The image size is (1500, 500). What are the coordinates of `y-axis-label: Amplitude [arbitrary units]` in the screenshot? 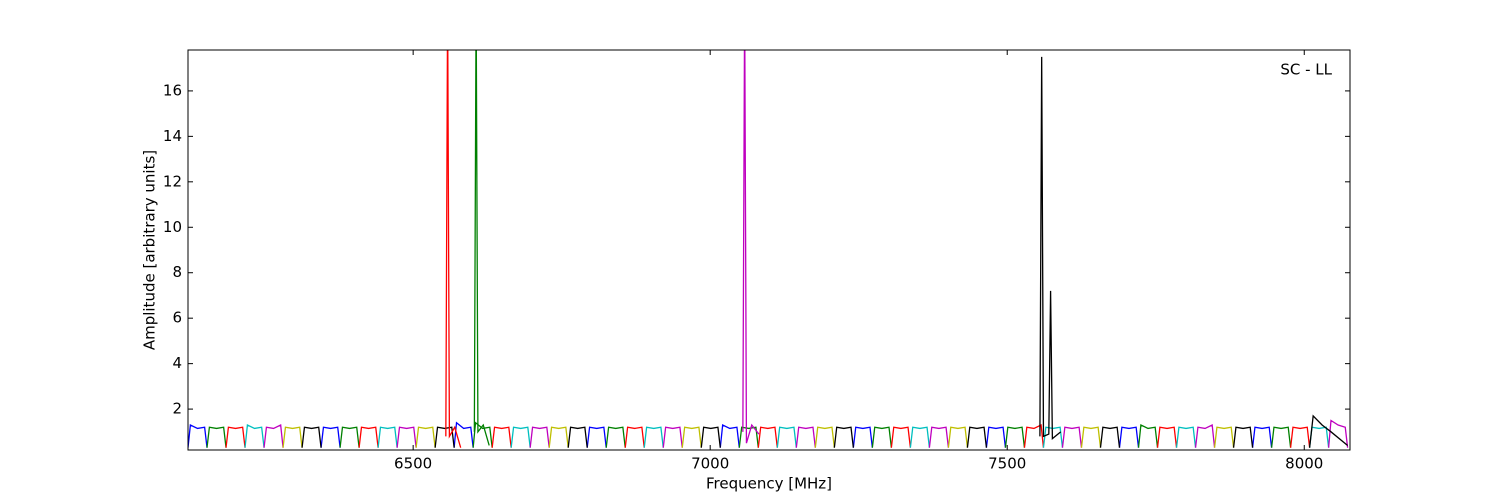 It's located at (150, 250).